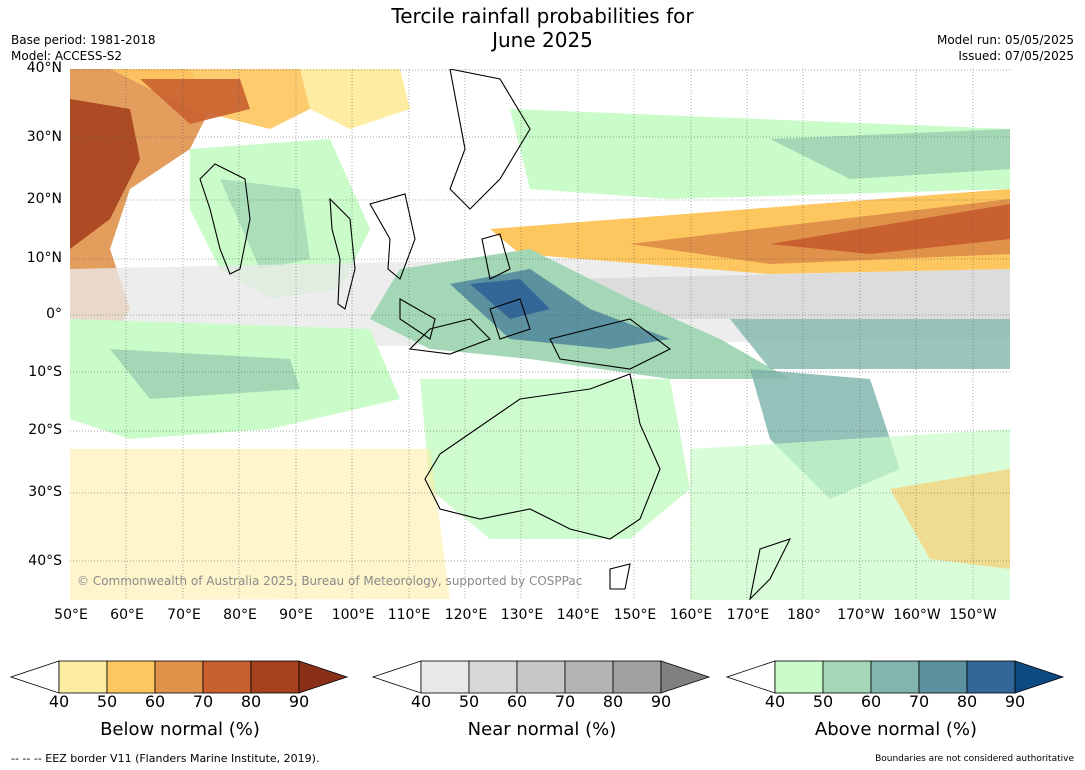 This screenshot has width=1085, height=770. What do you see at coordinates (1005, 48) in the screenshot?
I see `meta-right: Model run: 05/05/2025 Issued: 07/05/2025` at bounding box center [1005, 48].